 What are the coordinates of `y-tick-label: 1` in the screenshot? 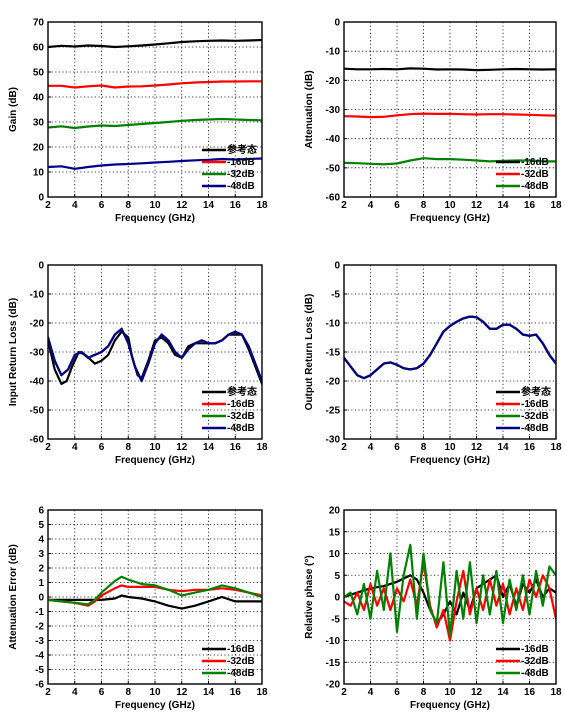 It's located at (41, 583).